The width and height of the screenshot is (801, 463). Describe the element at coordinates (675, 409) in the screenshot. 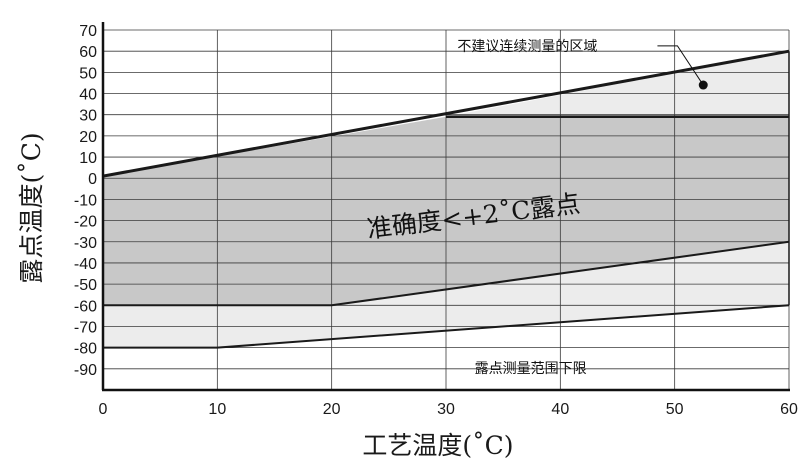

I see `x-tick-label: 50` at that location.